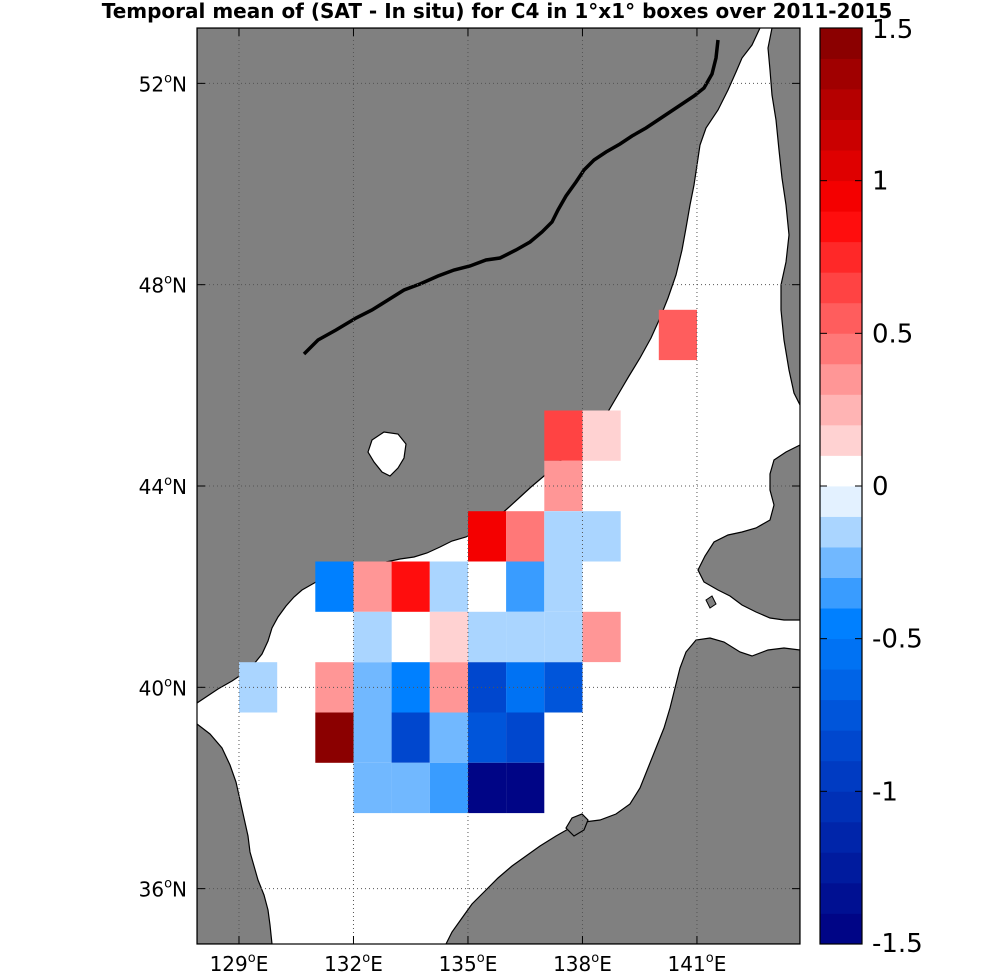 The height and width of the screenshot is (976, 994). I want to click on colorbar: 1.5 1 0.5 0 -0.5 -1 -1.5, so click(871, 487).